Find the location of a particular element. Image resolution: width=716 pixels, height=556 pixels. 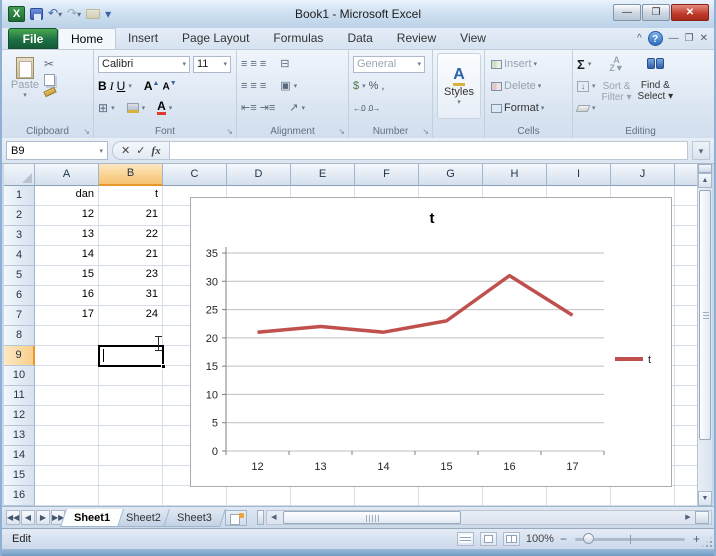

cell-A2: 12 is located at coordinates (67, 216).